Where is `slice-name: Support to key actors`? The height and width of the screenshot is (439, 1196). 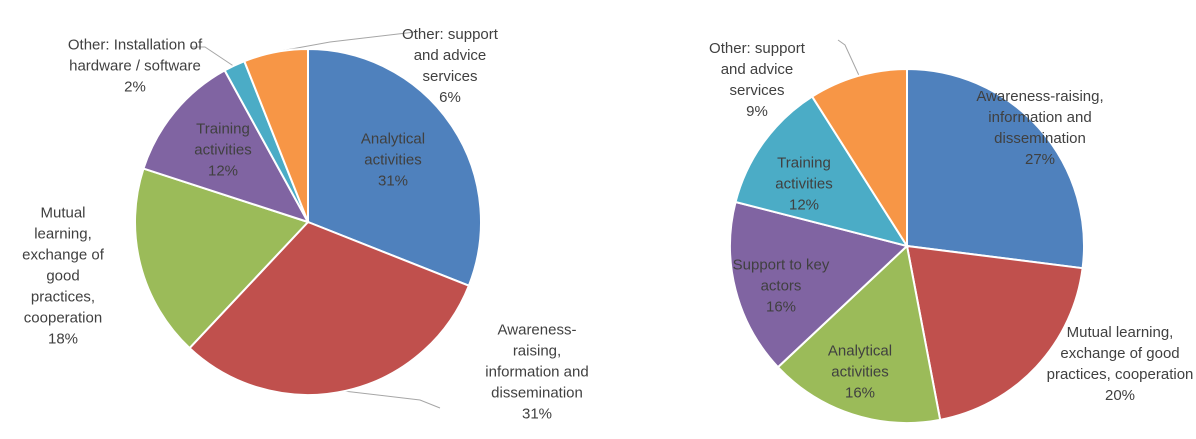 slice-name: Support to key actors is located at coordinates (781, 275).